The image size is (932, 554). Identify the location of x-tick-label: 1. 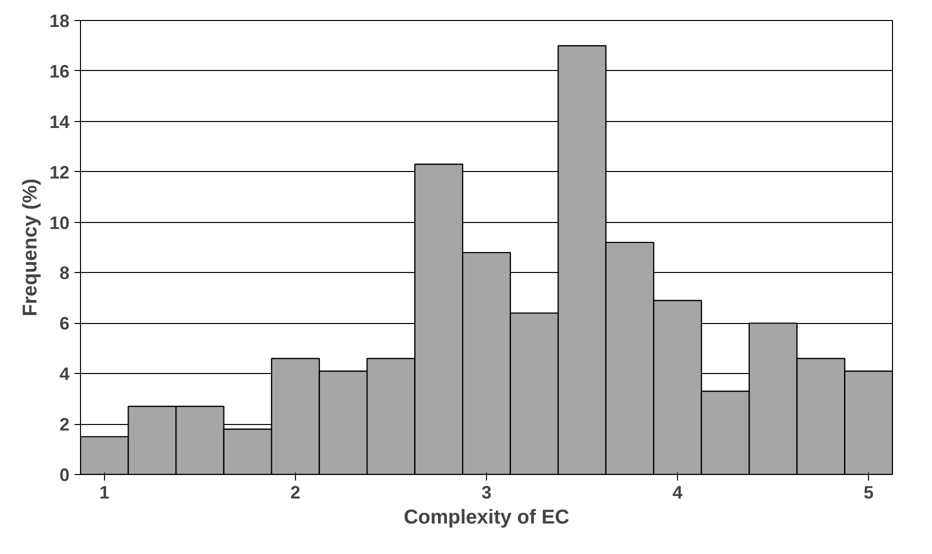
(104, 492).